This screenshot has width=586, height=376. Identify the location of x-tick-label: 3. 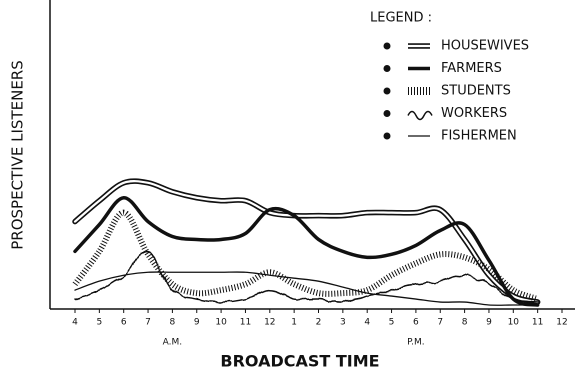
(343, 323).